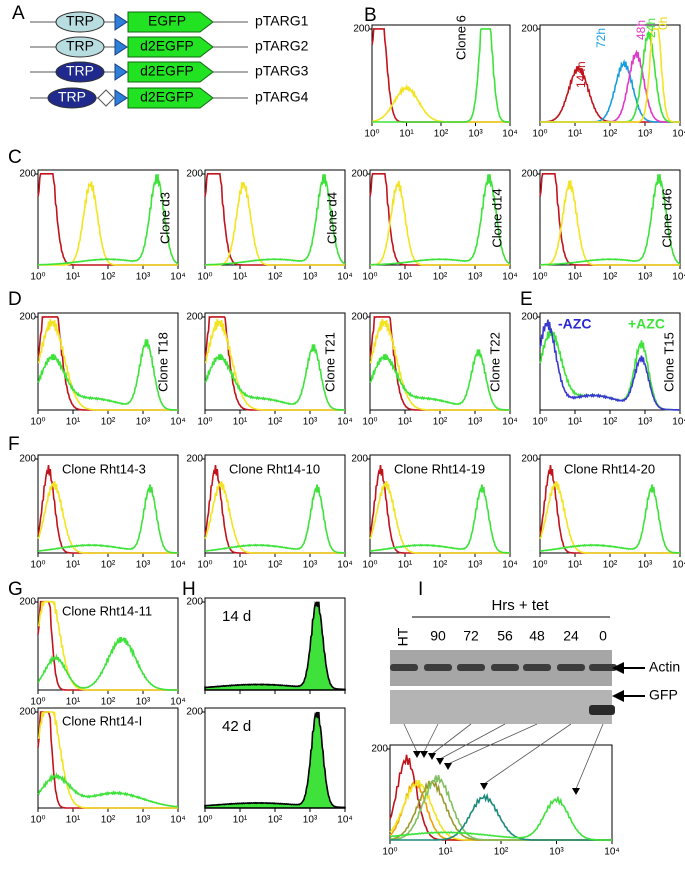  Describe the element at coordinates (609, 468) in the screenshot. I see `label: Clone Rht14-20` at that location.